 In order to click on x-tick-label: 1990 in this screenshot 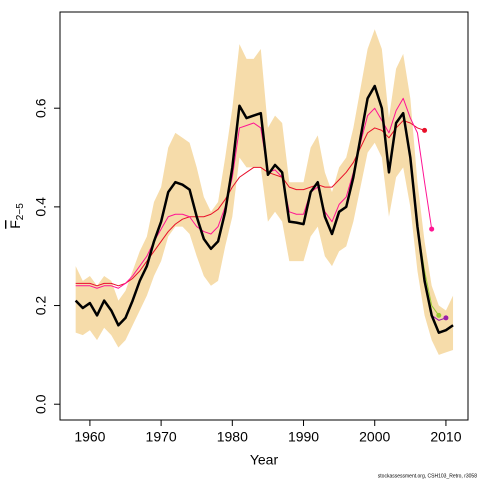, I will do `click(303, 437)`.